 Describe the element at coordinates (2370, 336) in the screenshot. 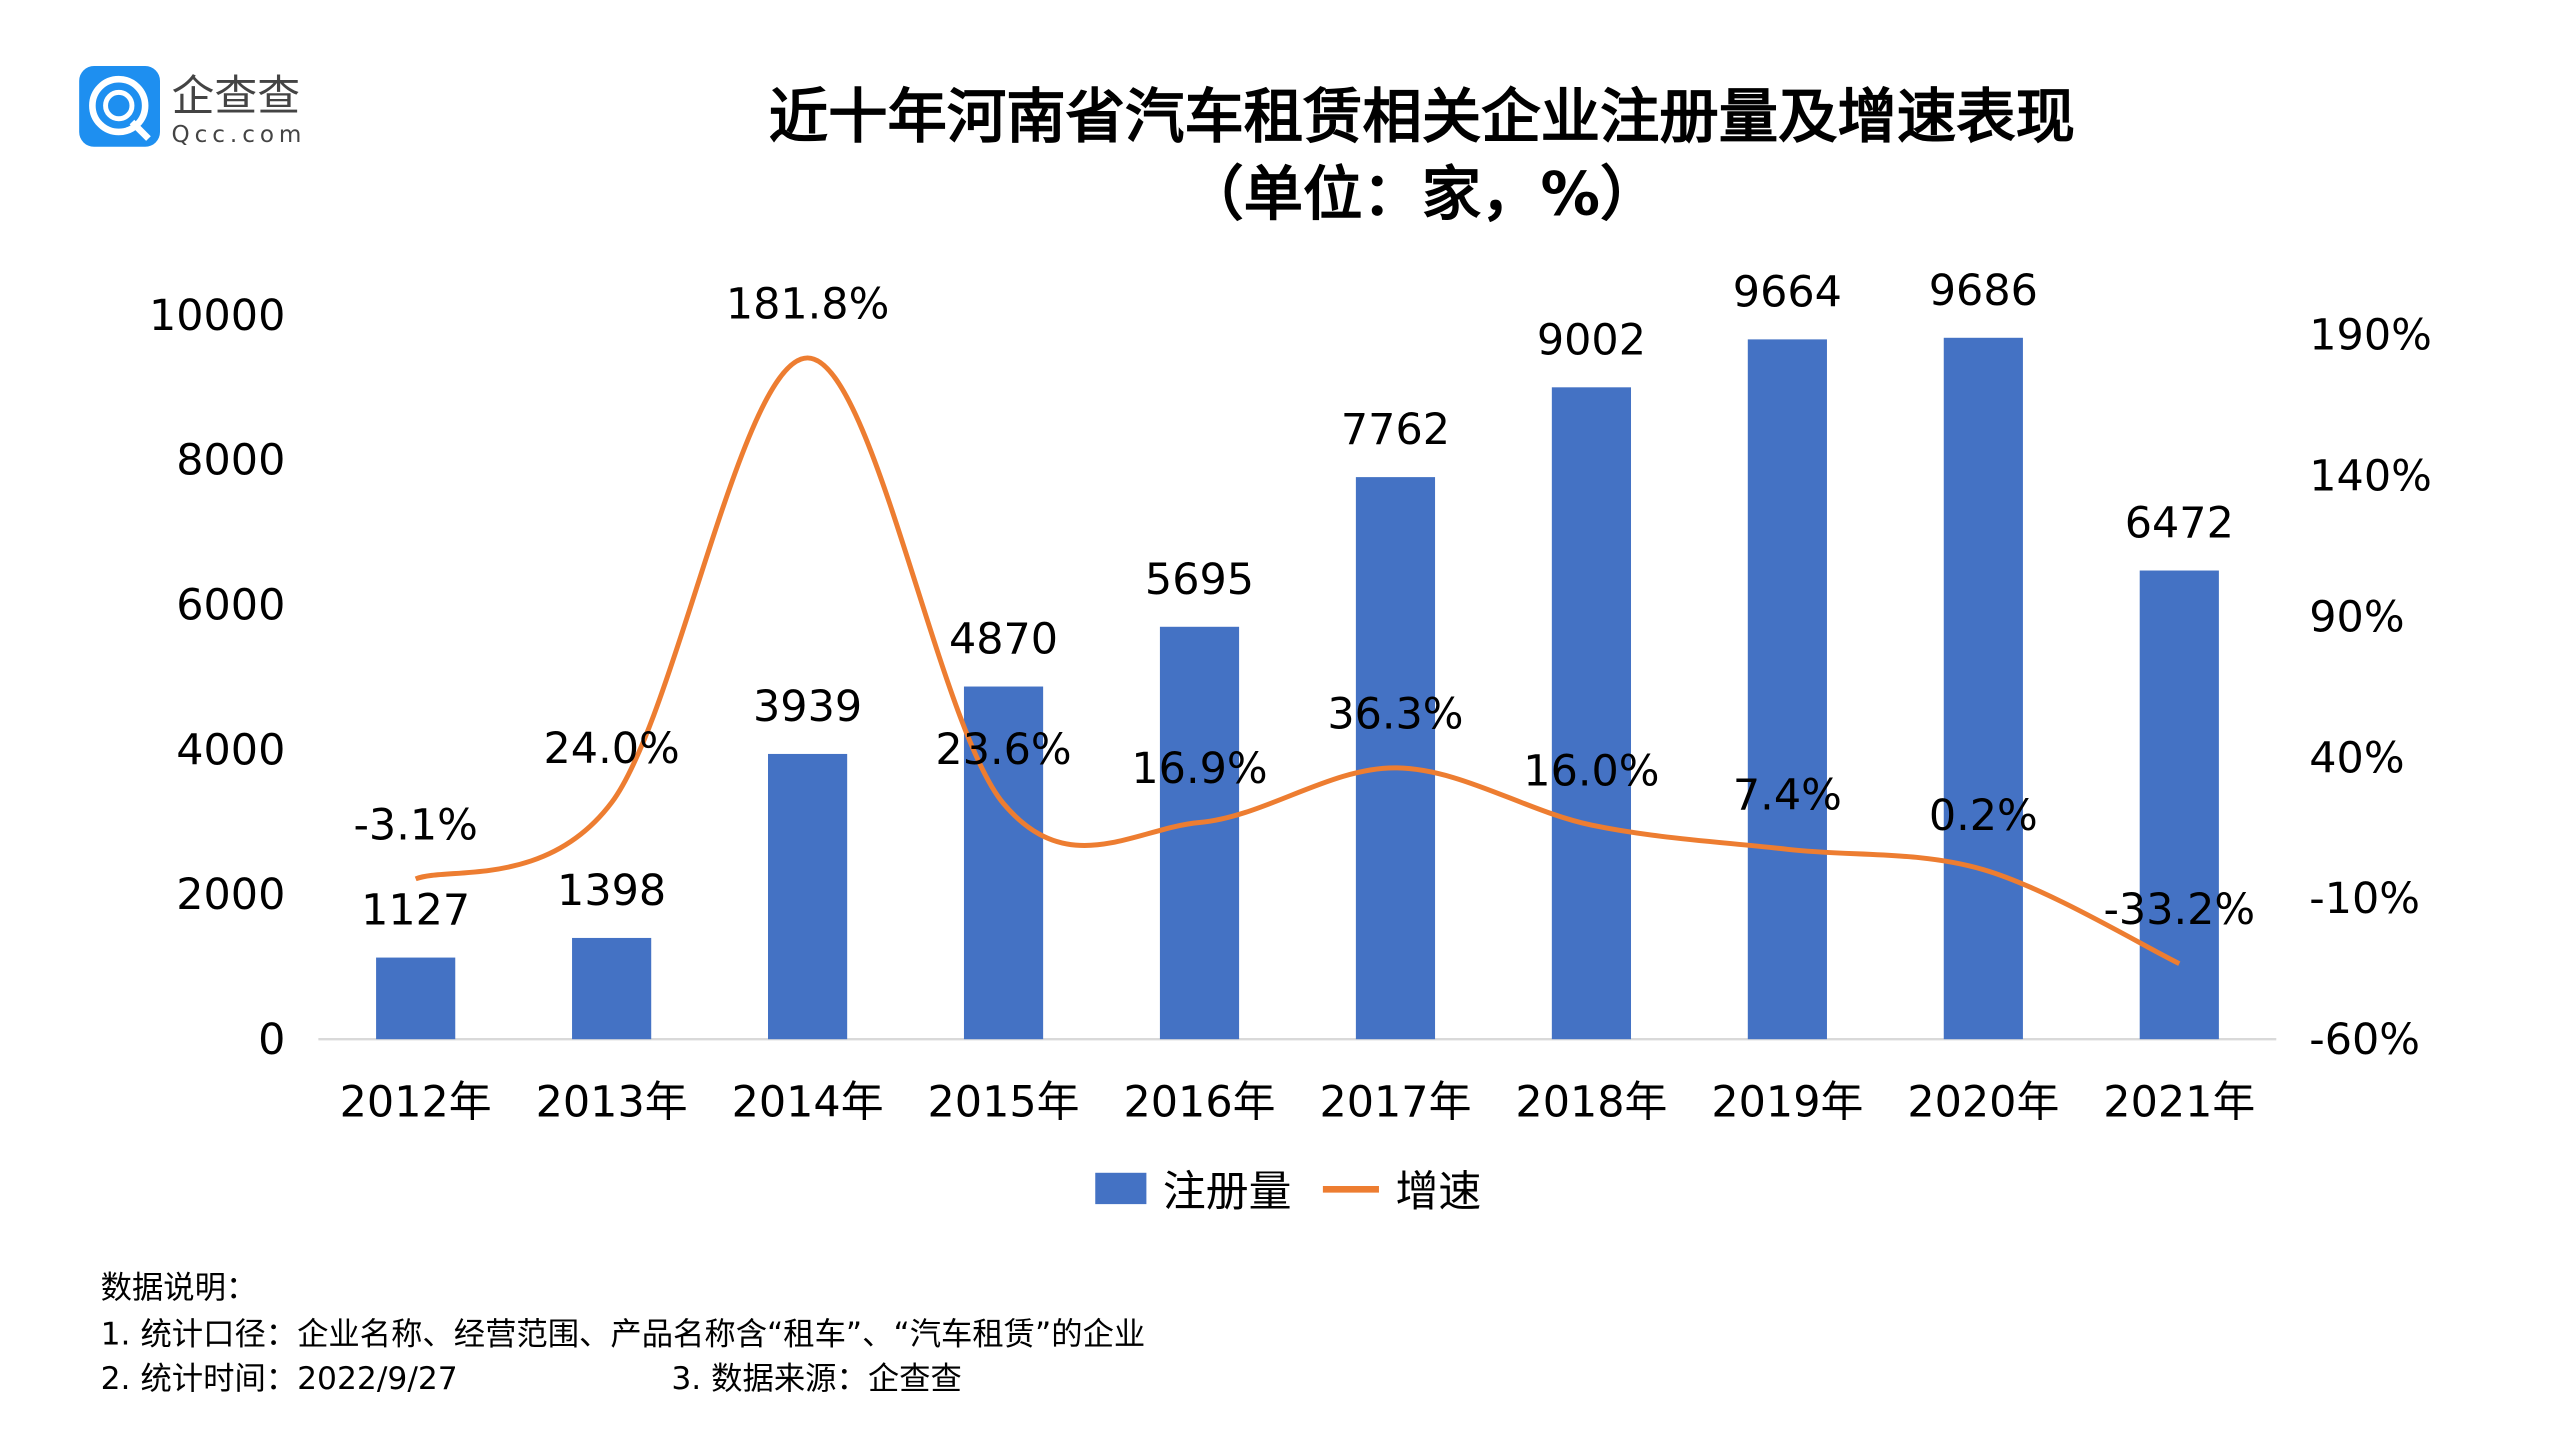

I see `y2-tick-label: 190%` at that location.